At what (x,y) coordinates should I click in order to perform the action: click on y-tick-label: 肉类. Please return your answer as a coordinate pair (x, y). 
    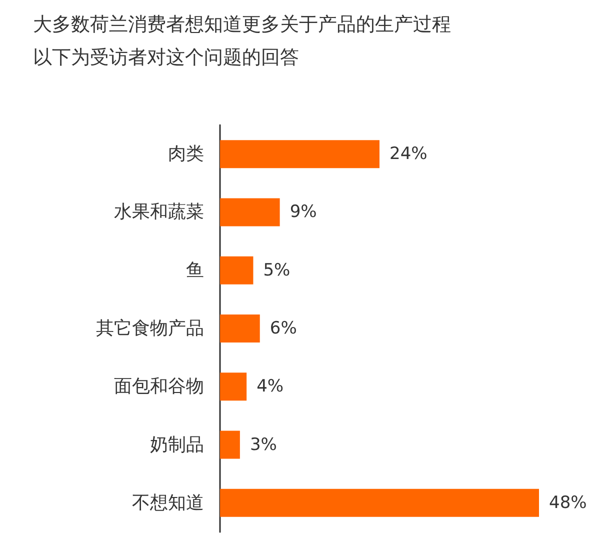
    Looking at the image, I should click on (186, 154).